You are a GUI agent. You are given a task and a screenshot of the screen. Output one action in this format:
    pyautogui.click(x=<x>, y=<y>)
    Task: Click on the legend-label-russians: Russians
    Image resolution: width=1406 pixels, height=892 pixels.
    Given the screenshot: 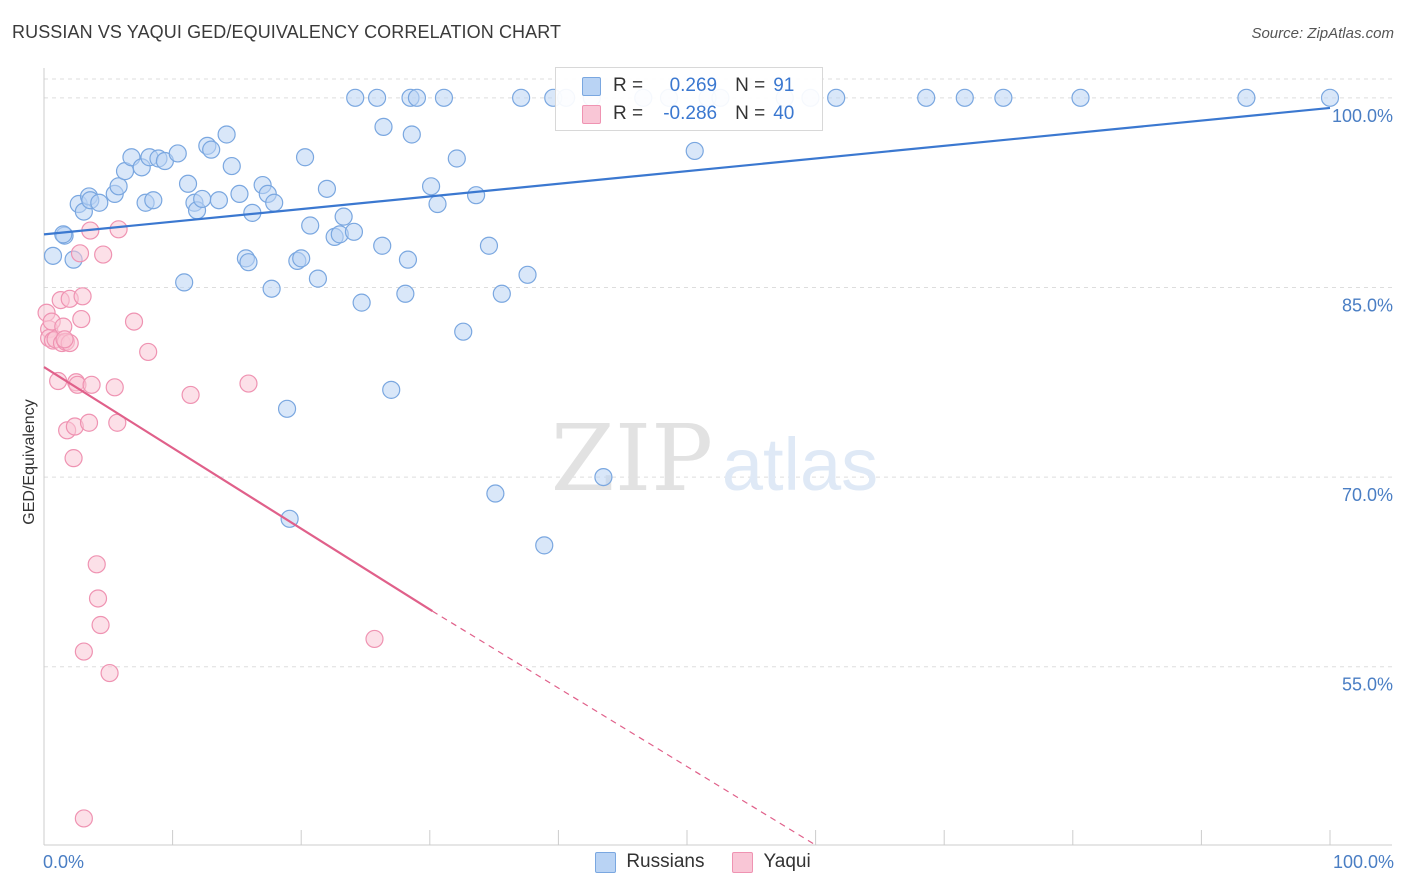 What is the action you would take?
    pyautogui.click(x=665, y=861)
    